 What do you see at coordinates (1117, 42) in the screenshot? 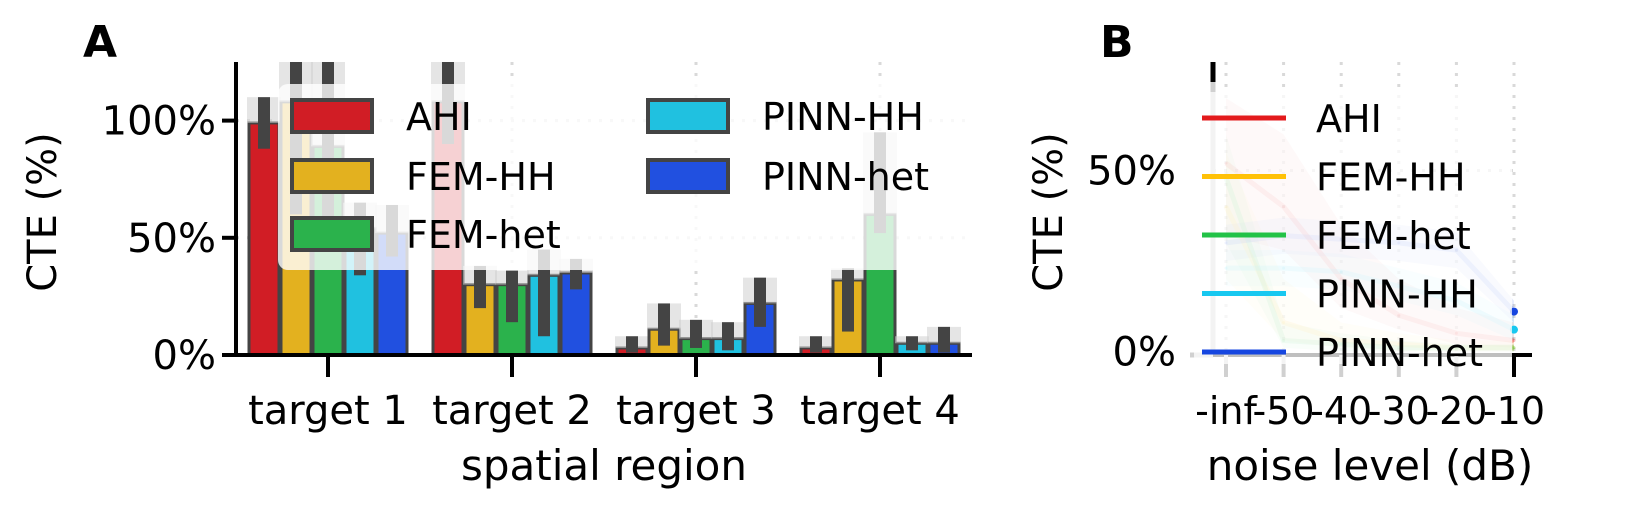
I see `panel-b-label: B` at bounding box center [1117, 42].